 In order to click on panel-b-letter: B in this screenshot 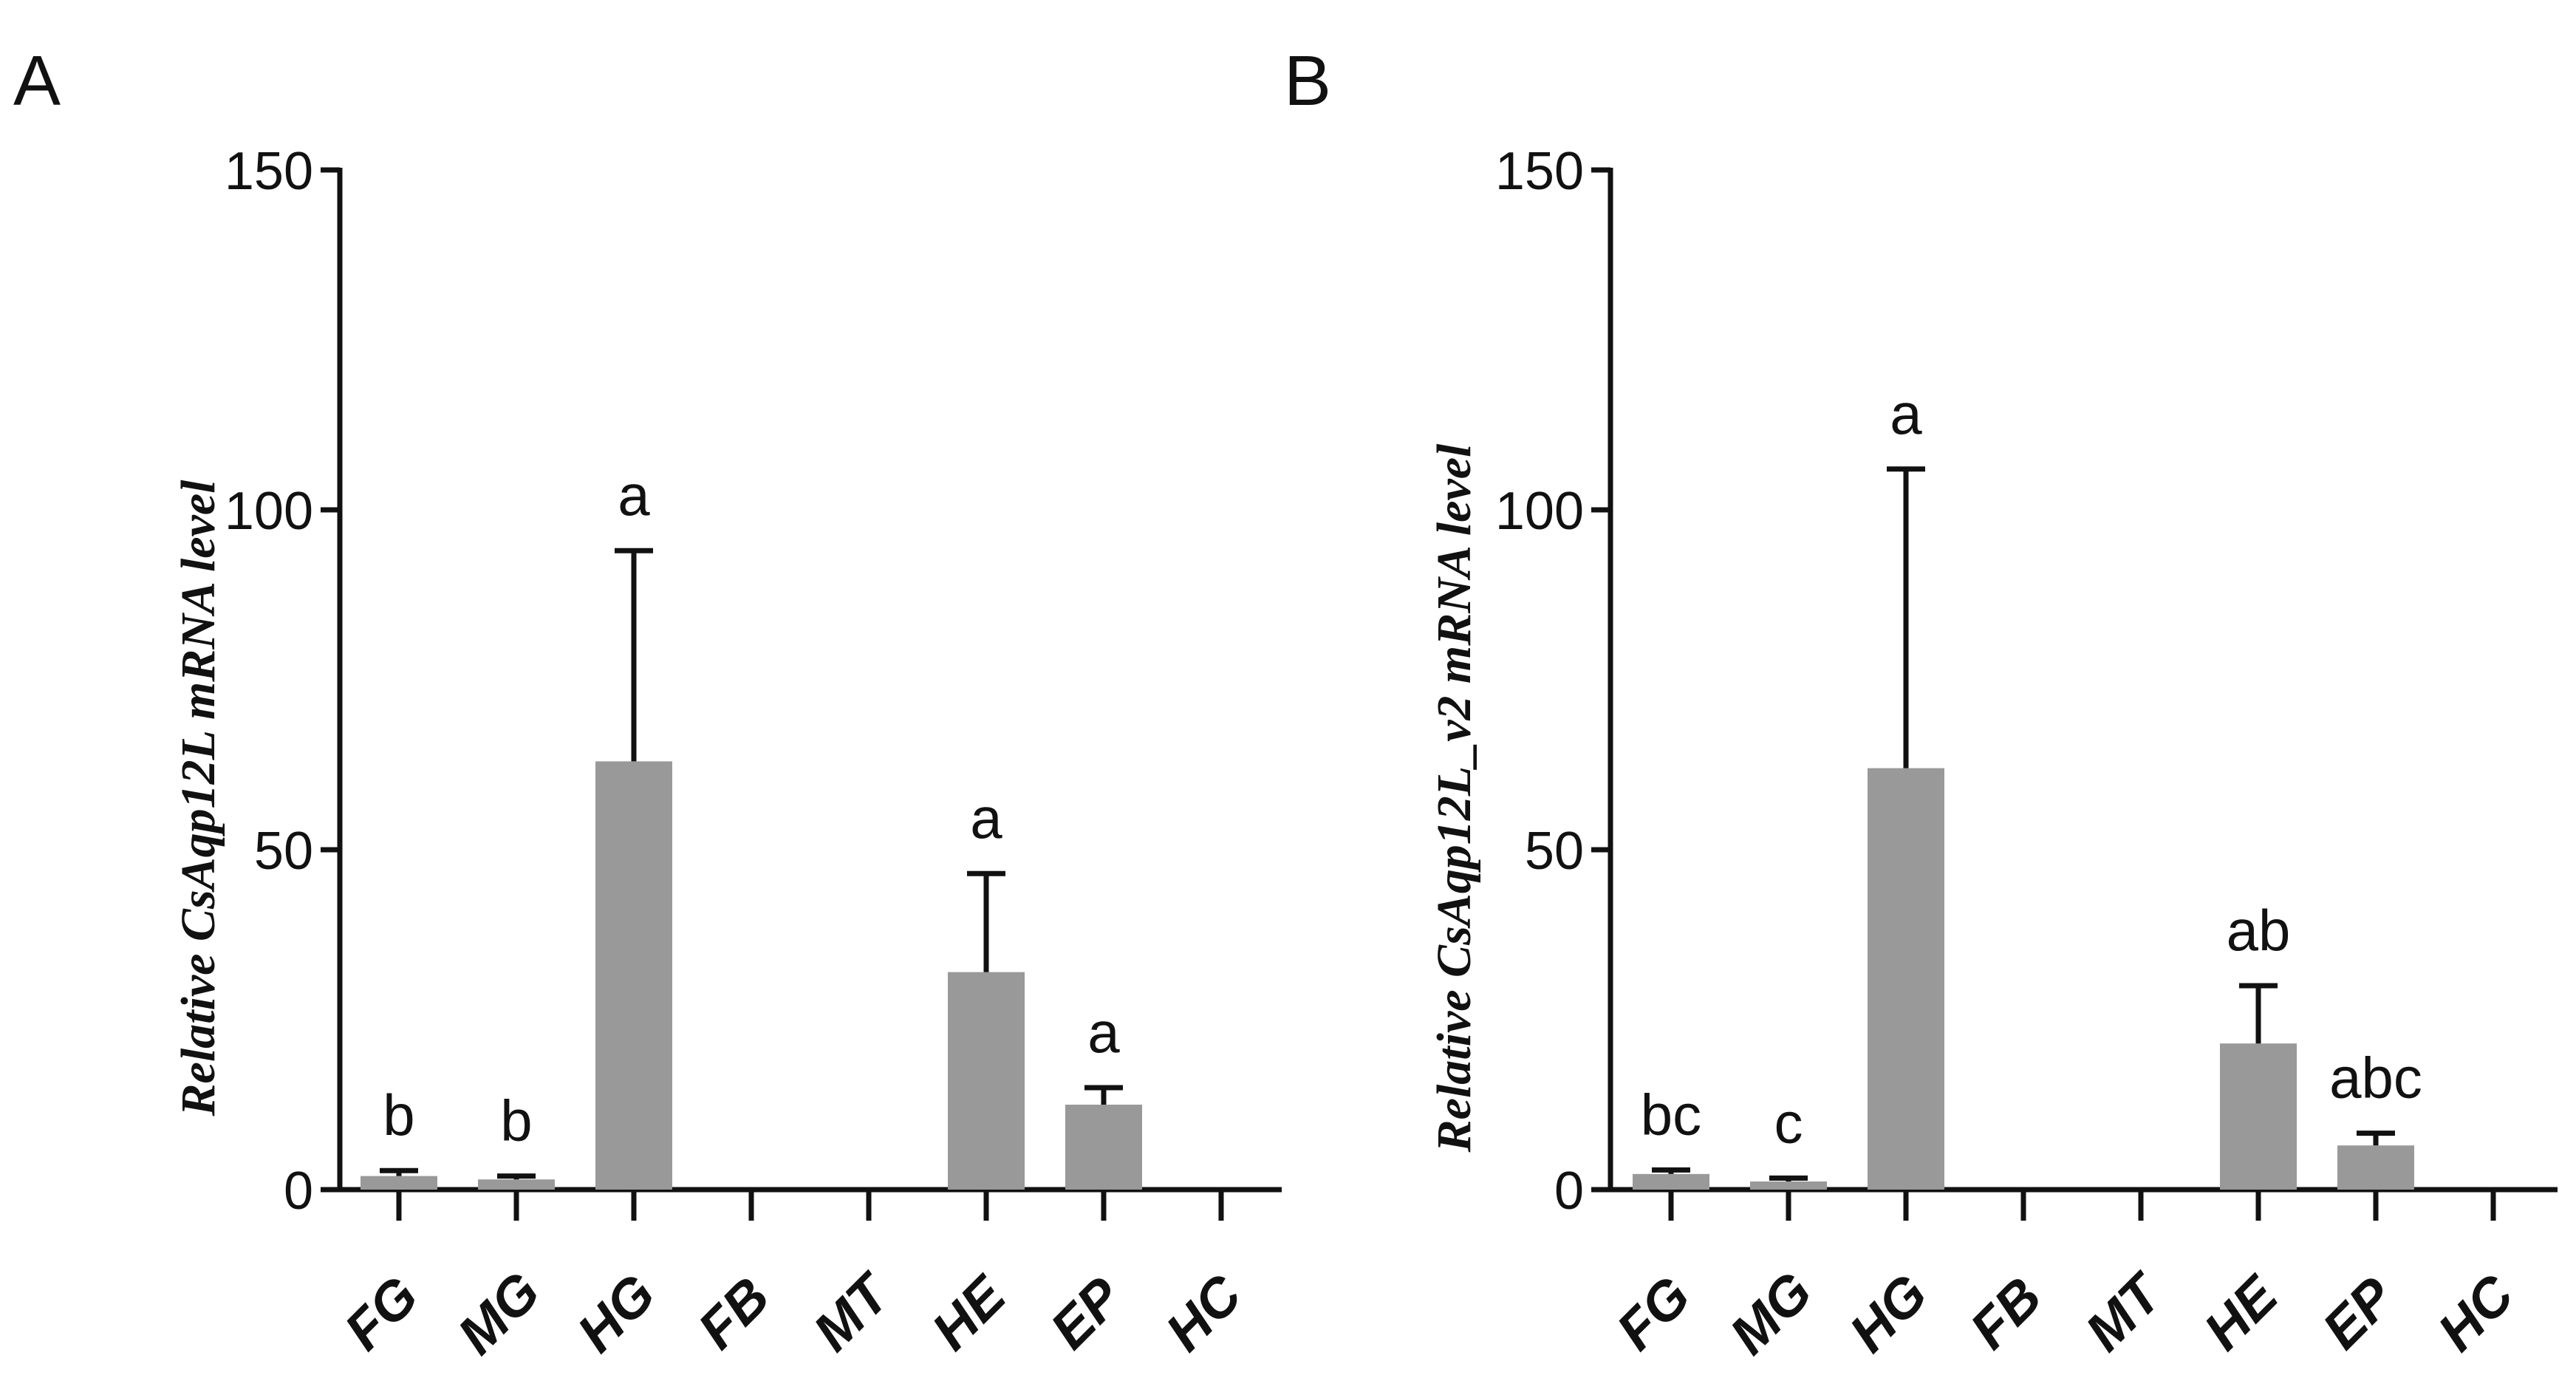, I will do `click(1307, 80)`.